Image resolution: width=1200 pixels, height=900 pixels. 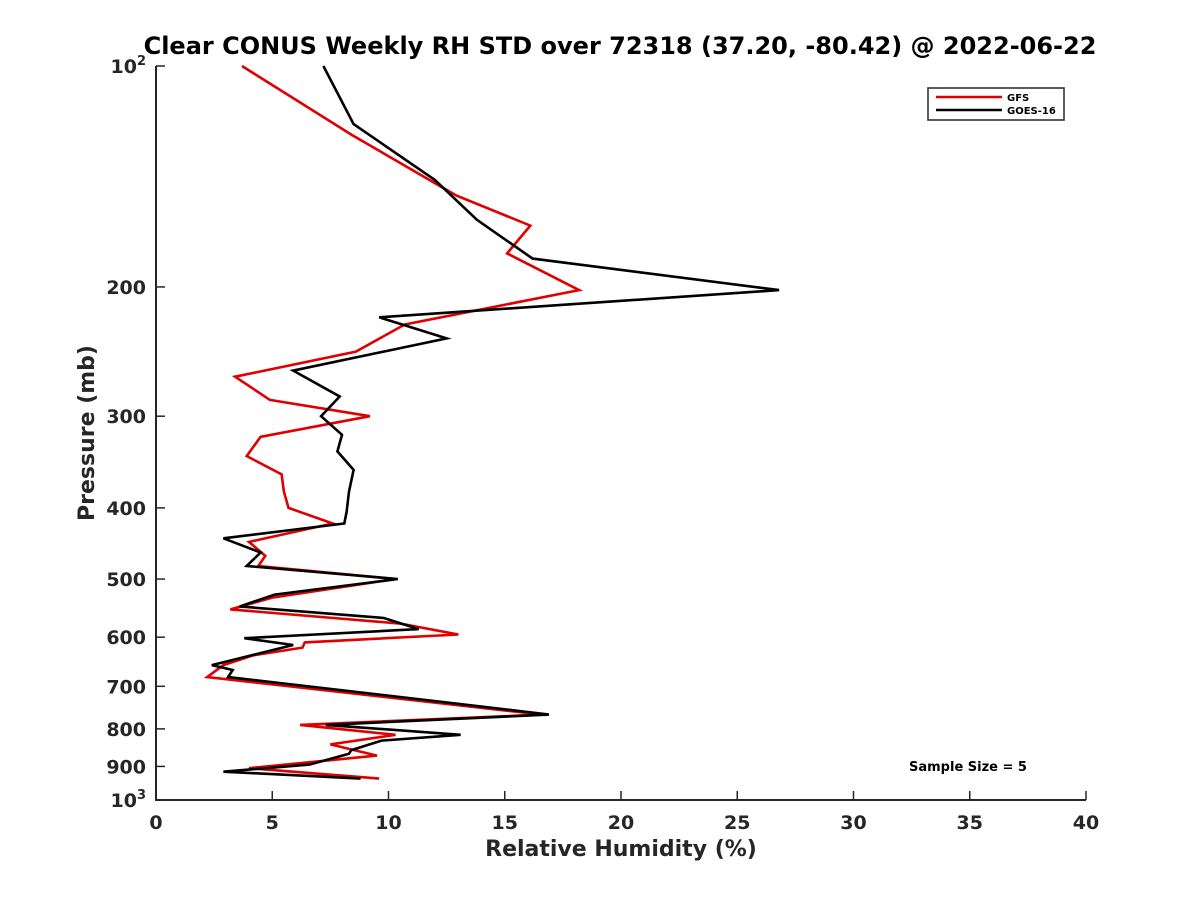 What do you see at coordinates (505, 823) in the screenshot?
I see `x-tick-label: 15` at bounding box center [505, 823].